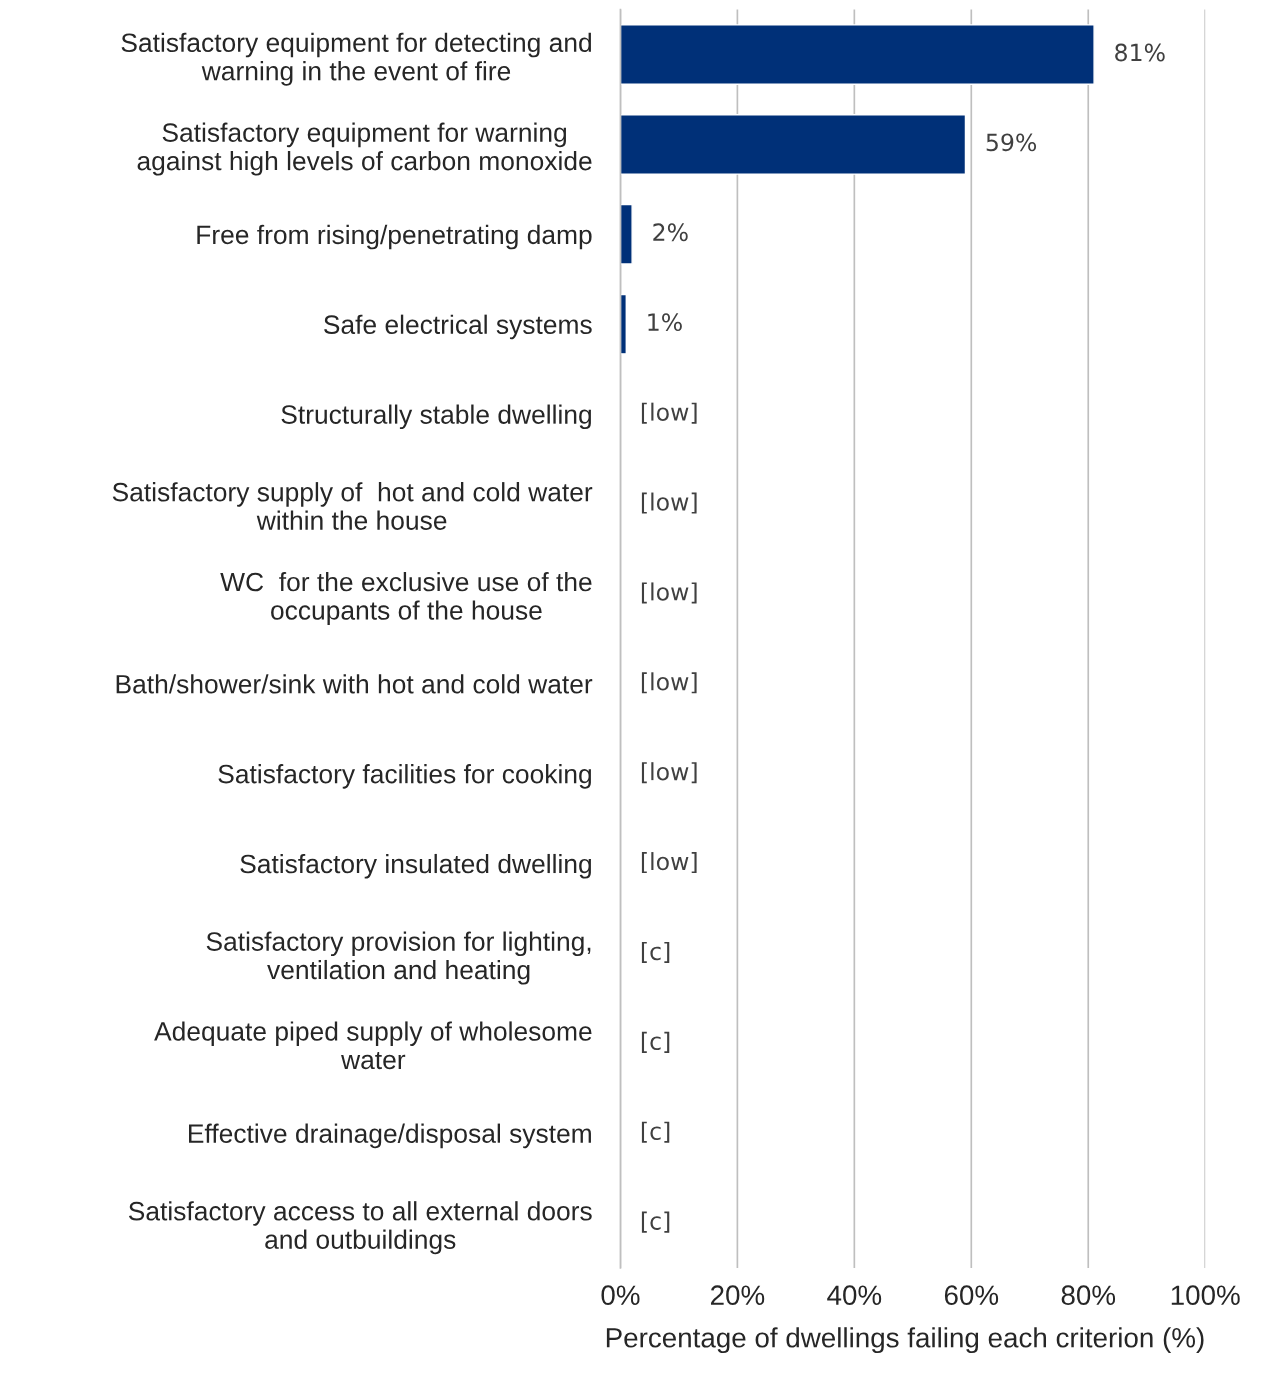  Describe the element at coordinates (354, 684) in the screenshot. I see `y-tick-label: Bath/shower/sink with hot and cold water` at that location.